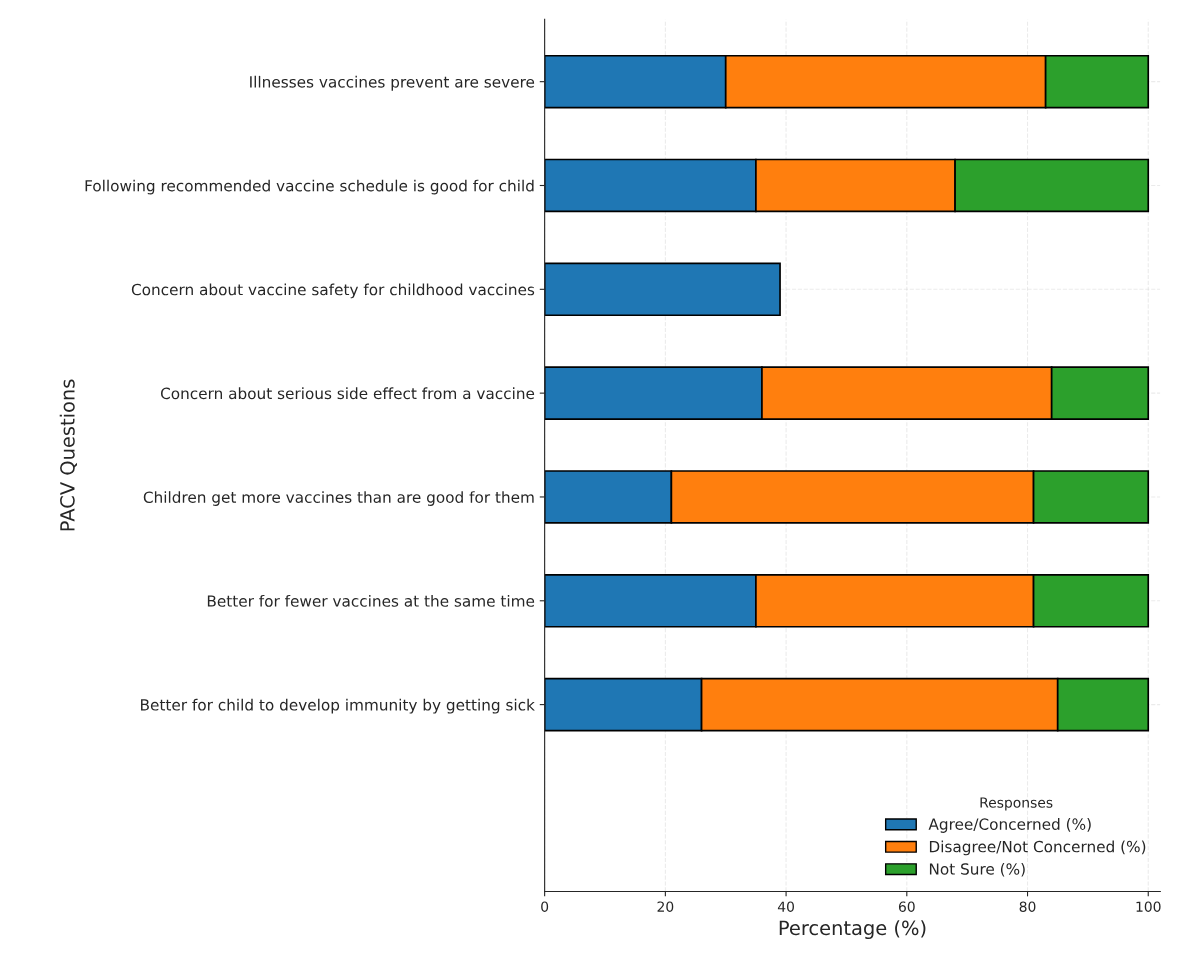 Image resolution: width=1184 pixels, height=969 pixels. I want to click on x-tick-label: 20, so click(665, 906).